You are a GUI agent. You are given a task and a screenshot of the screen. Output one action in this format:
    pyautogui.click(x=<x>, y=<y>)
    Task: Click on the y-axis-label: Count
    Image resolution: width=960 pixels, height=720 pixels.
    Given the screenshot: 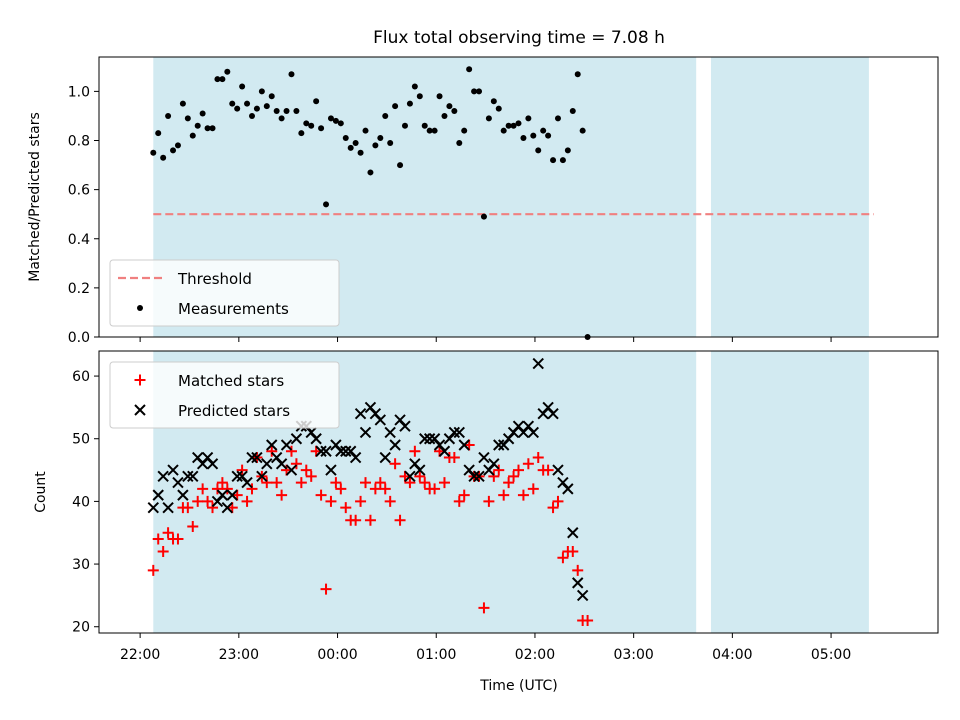 What is the action you would take?
    pyautogui.click(x=41, y=492)
    